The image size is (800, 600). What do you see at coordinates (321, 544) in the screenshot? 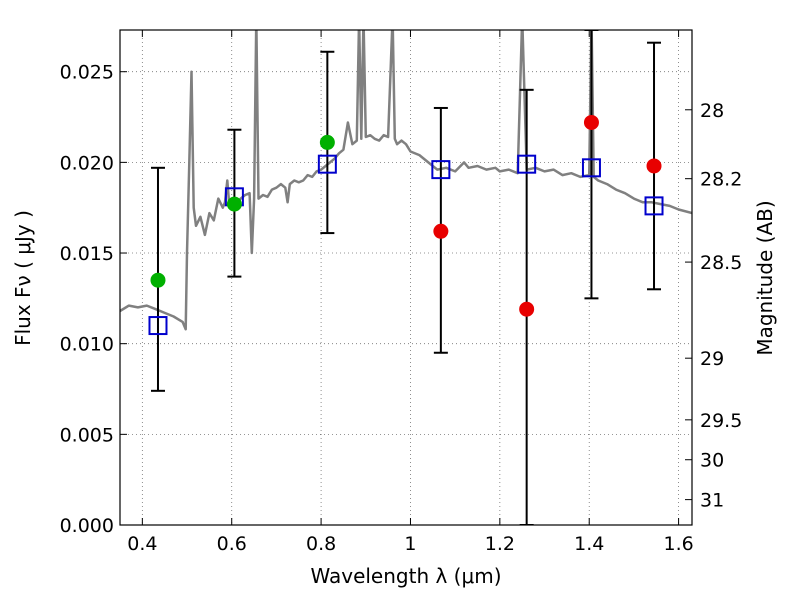
I see `x-tick-label: 0.8` at bounding box center [321, 544].